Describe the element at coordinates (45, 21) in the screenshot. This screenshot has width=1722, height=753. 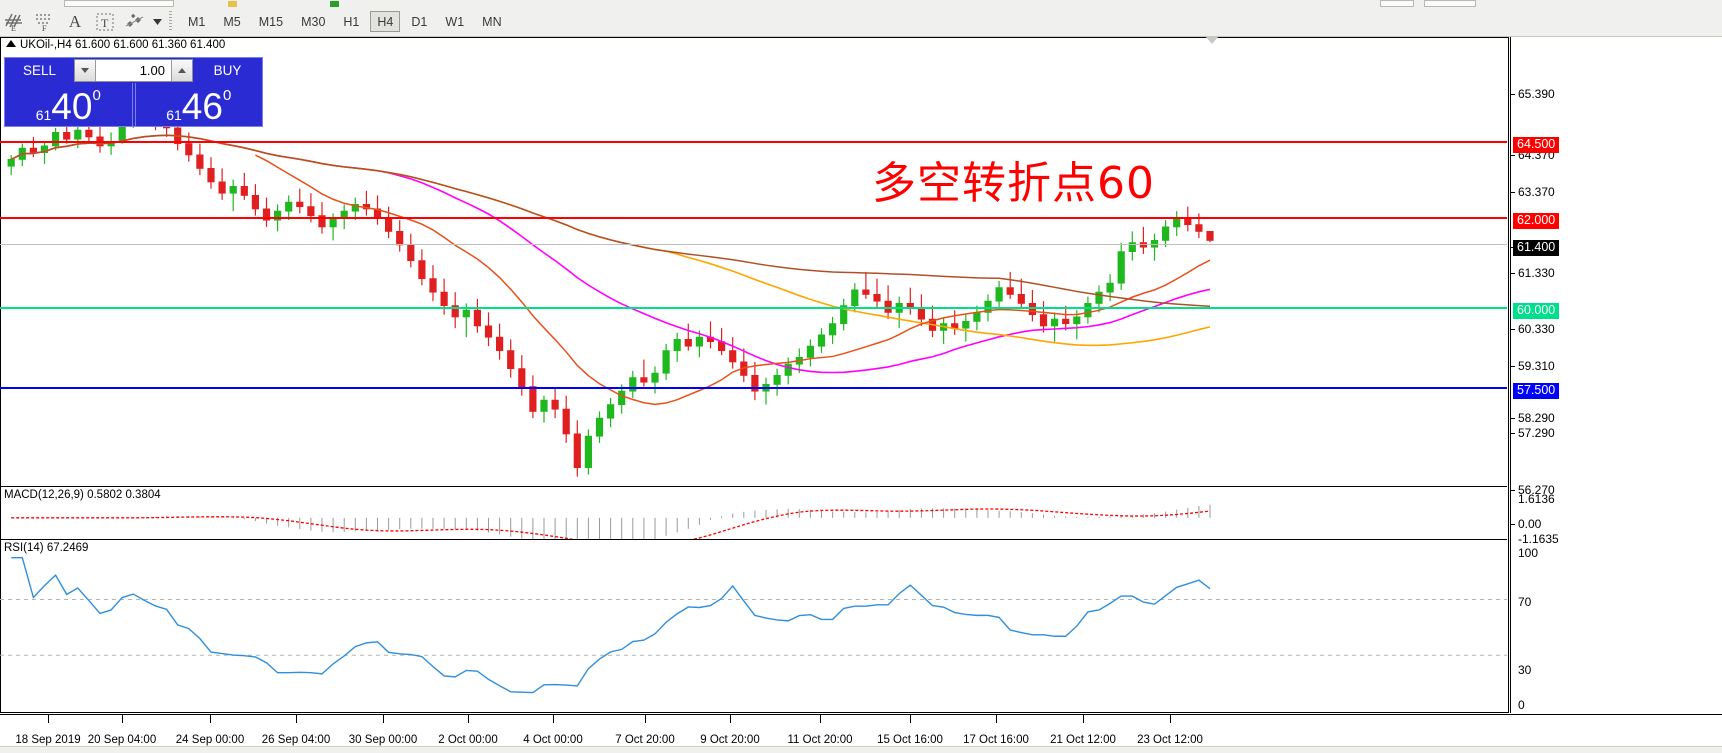
I see `objects-icon: F` at that location.